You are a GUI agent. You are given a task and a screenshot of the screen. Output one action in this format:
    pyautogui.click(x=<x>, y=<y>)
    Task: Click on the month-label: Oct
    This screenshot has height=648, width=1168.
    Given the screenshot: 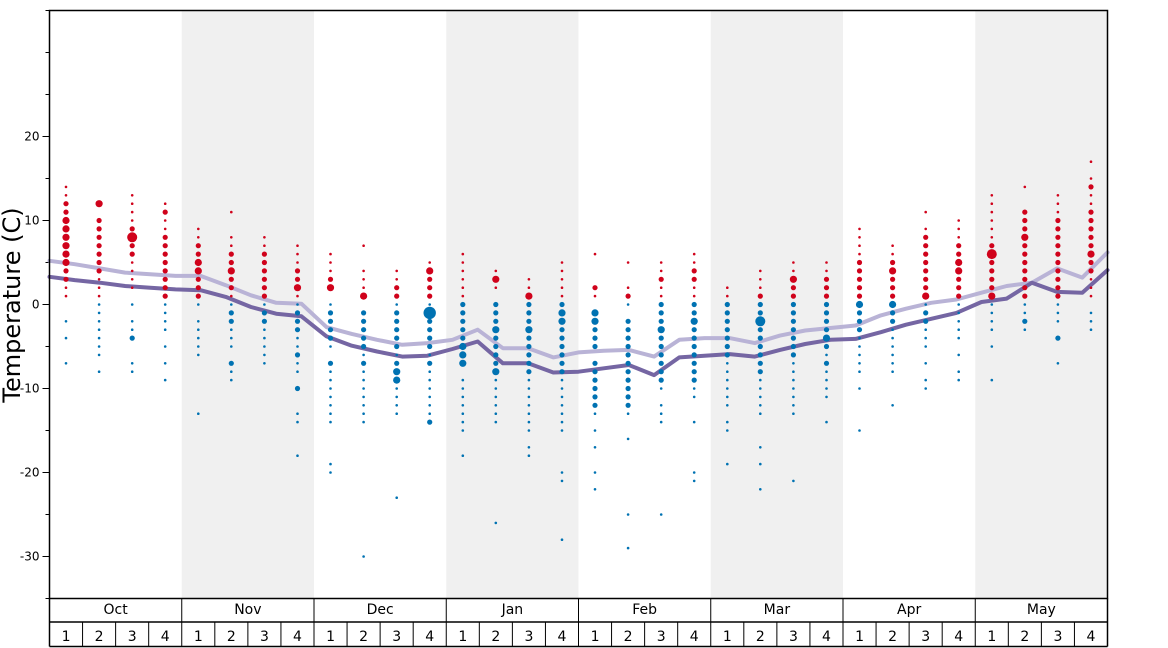 What is the action you would take?
    pyautogui.click(x=116, y=610)
    